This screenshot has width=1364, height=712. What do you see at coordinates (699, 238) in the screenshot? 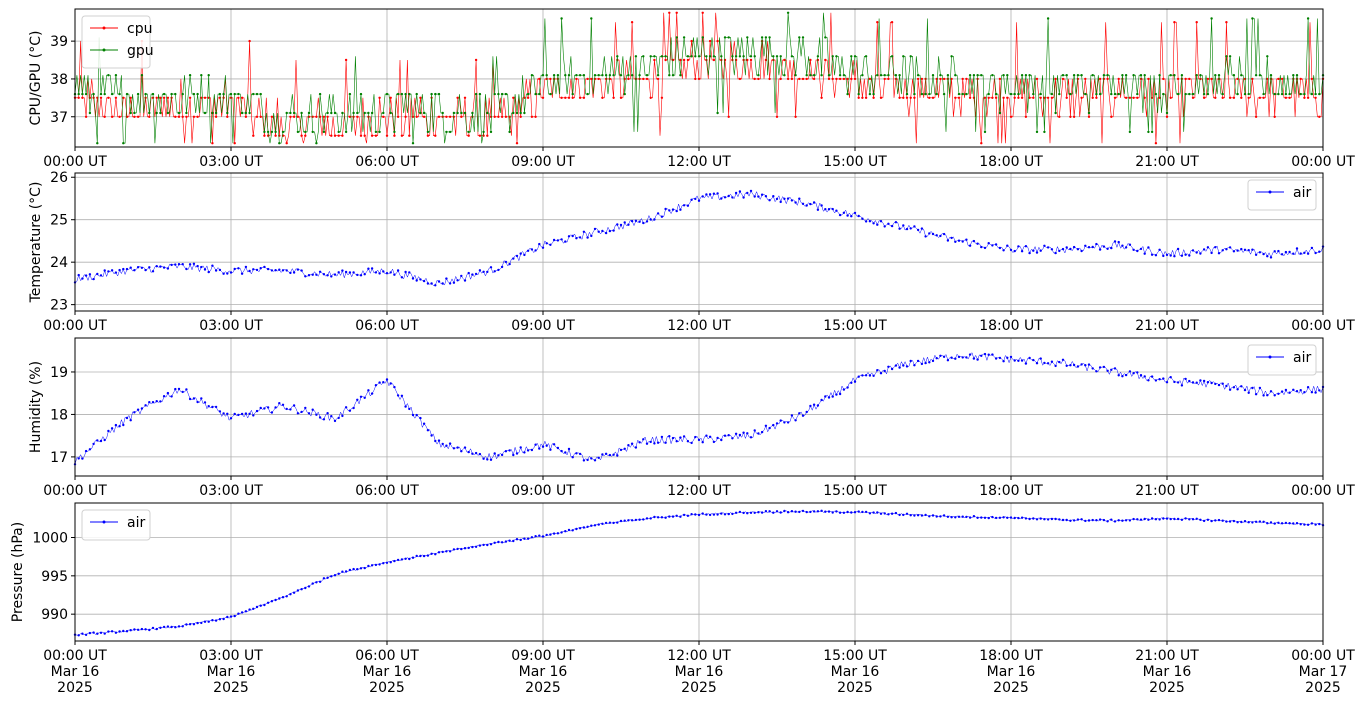
I see `series-air` at bounding box center [699, 238].